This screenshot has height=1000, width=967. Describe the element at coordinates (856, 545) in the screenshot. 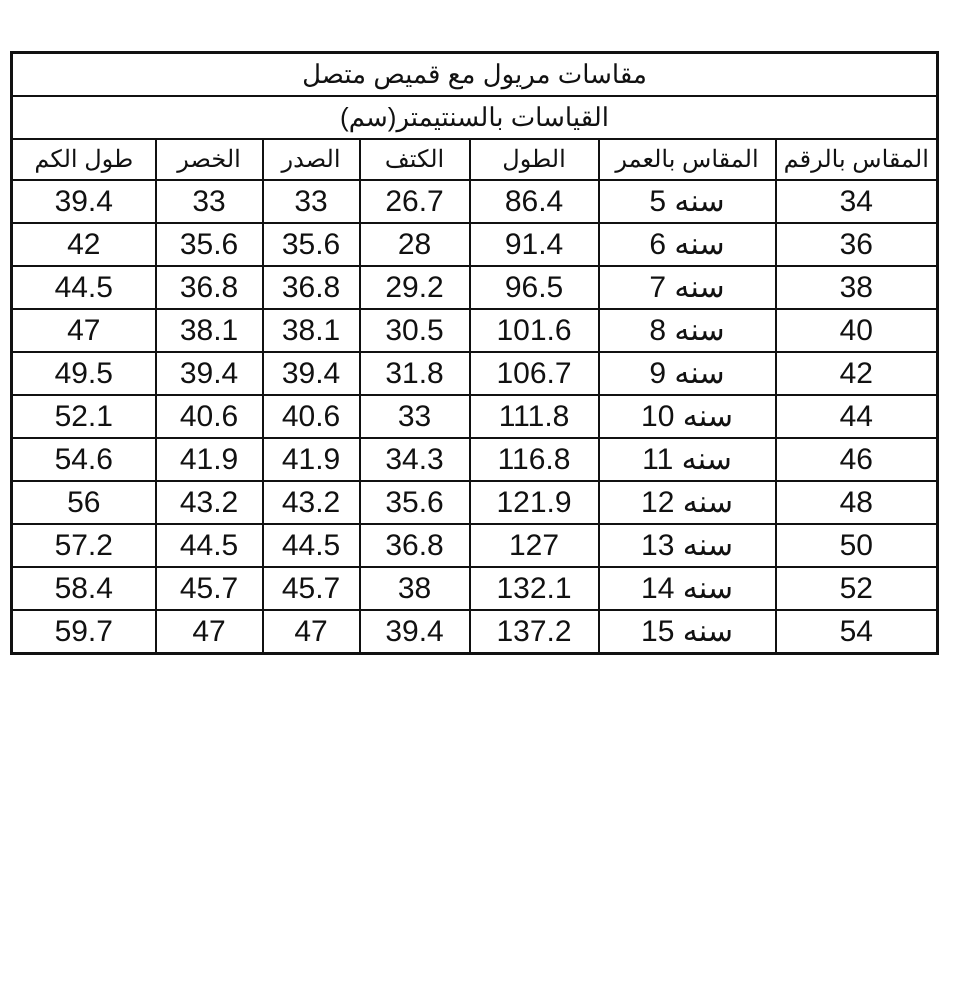

I see `cell-size-number: 50` at that location.